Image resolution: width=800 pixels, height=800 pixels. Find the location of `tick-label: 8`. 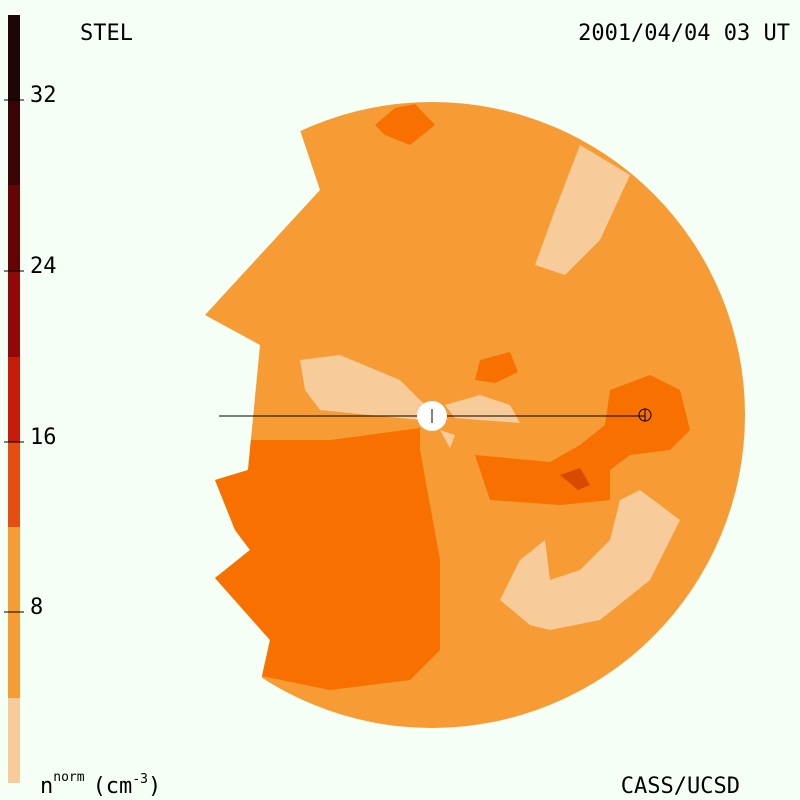

tick-label: 8 is located at coordinates (36, 607).